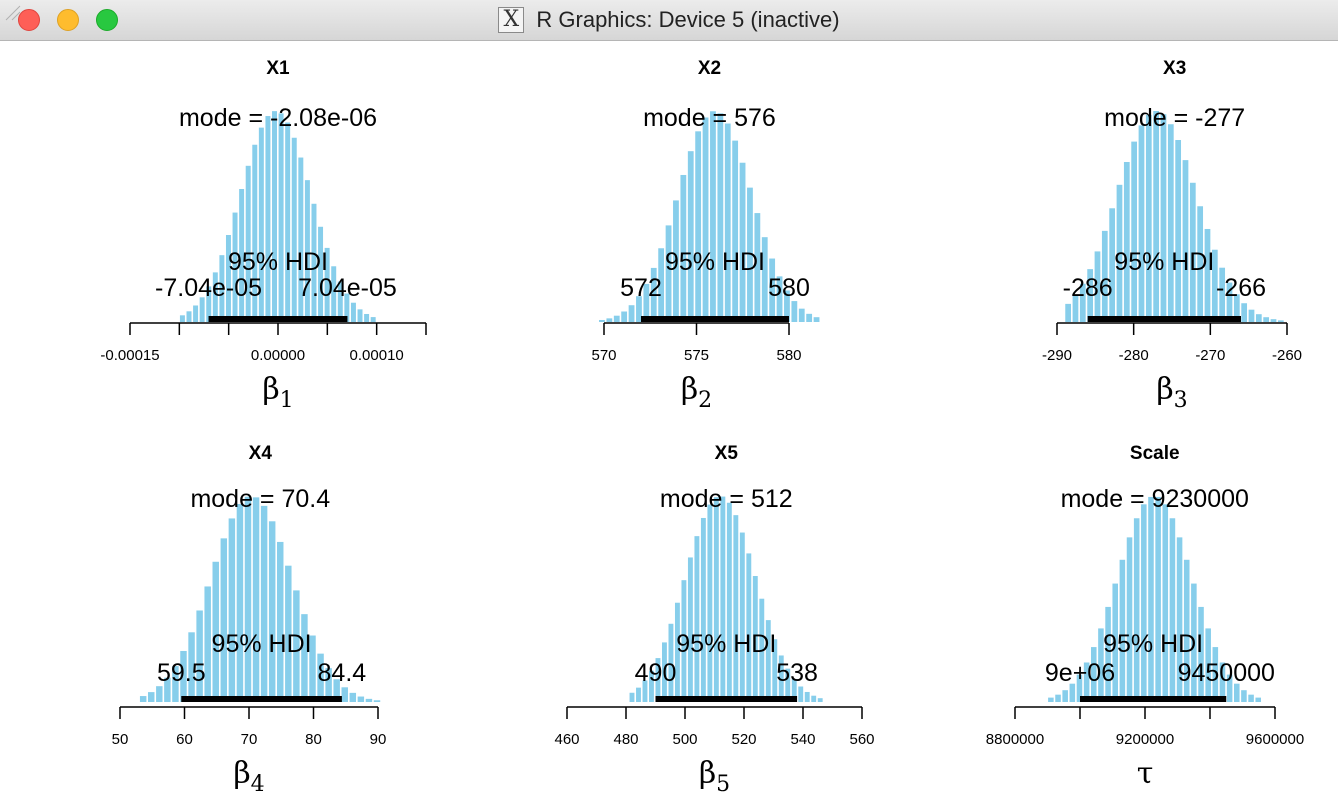 This screenshot has width=1338, height=804. I want to click on x11-icon: X, so click(511, 20).